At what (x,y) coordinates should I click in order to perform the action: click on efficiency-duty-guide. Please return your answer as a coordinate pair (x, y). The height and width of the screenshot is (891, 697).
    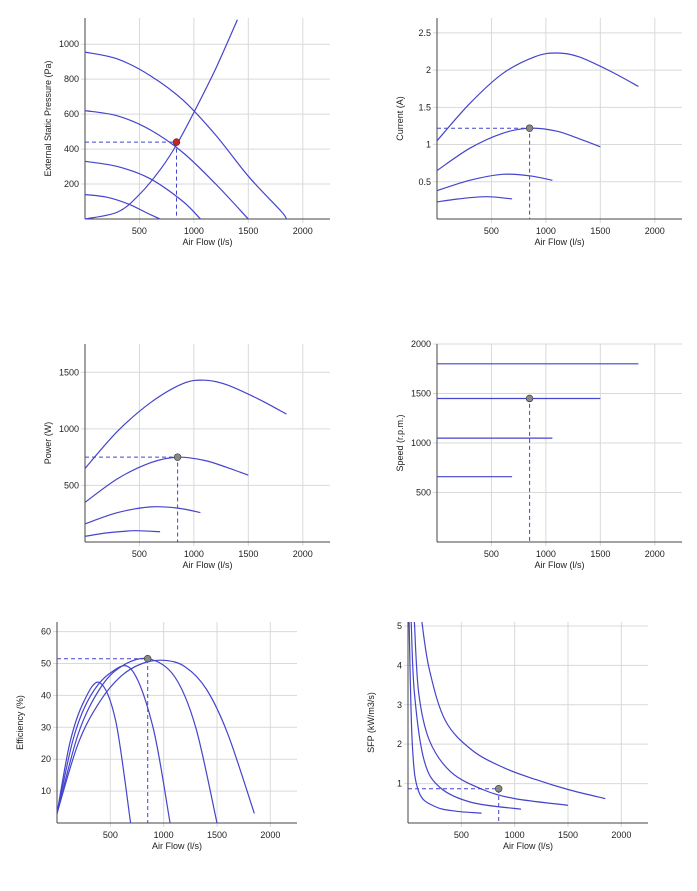
    Looking at the image, I should click on (103, 740).